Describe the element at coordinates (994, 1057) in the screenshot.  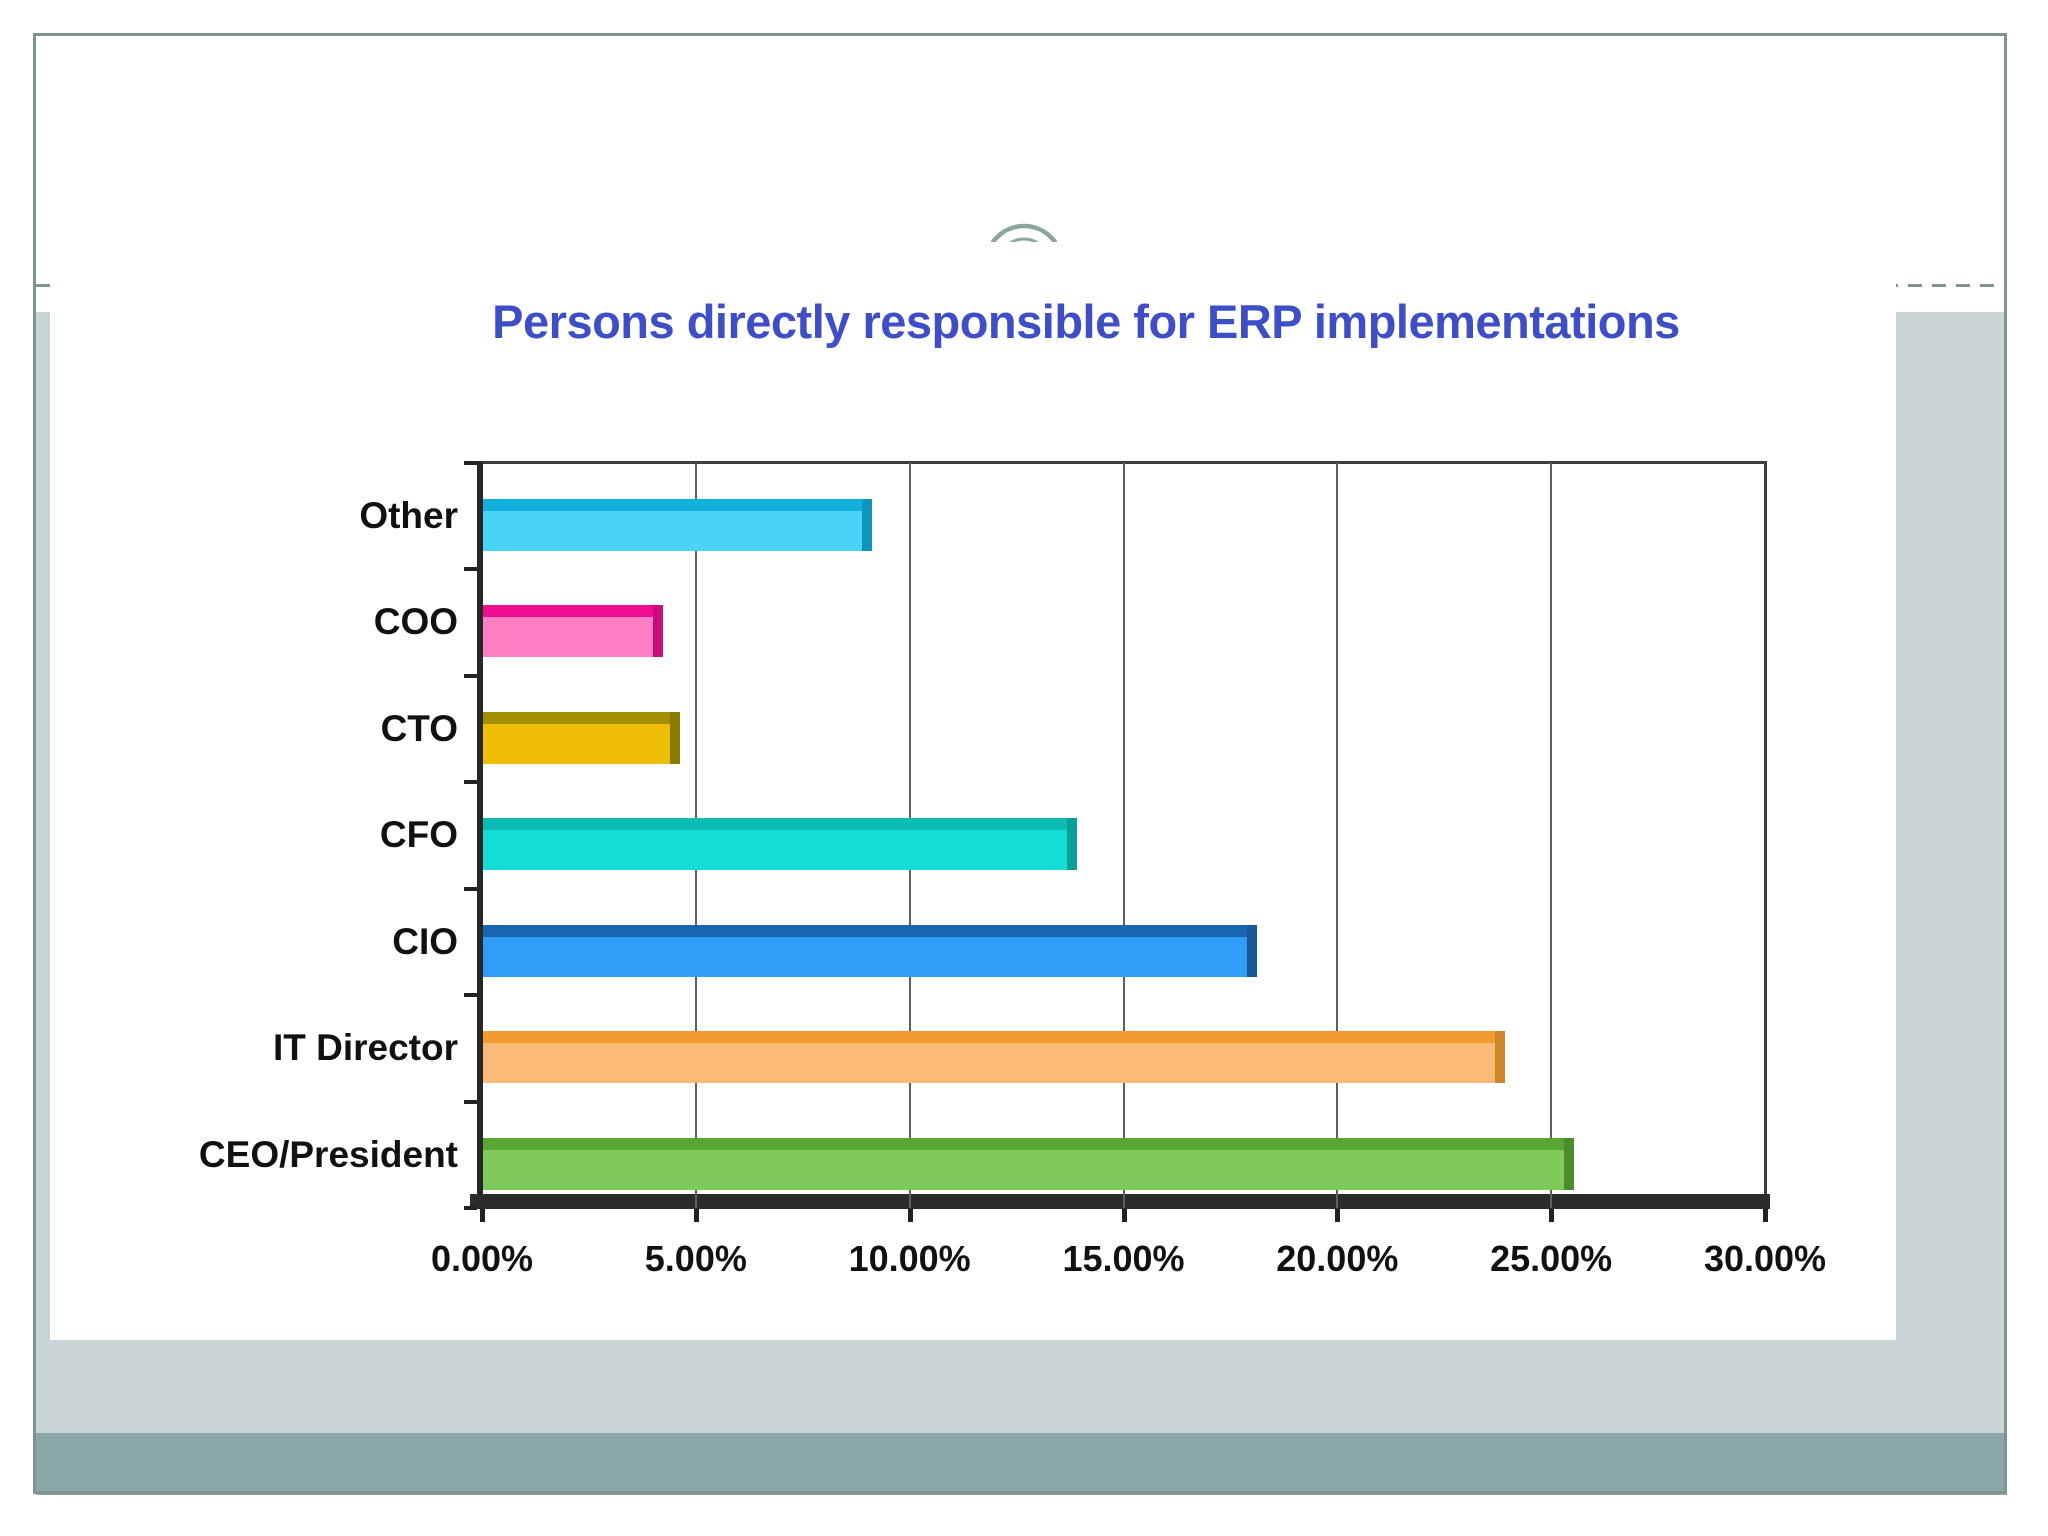
I see `bar-it-director` at that location.